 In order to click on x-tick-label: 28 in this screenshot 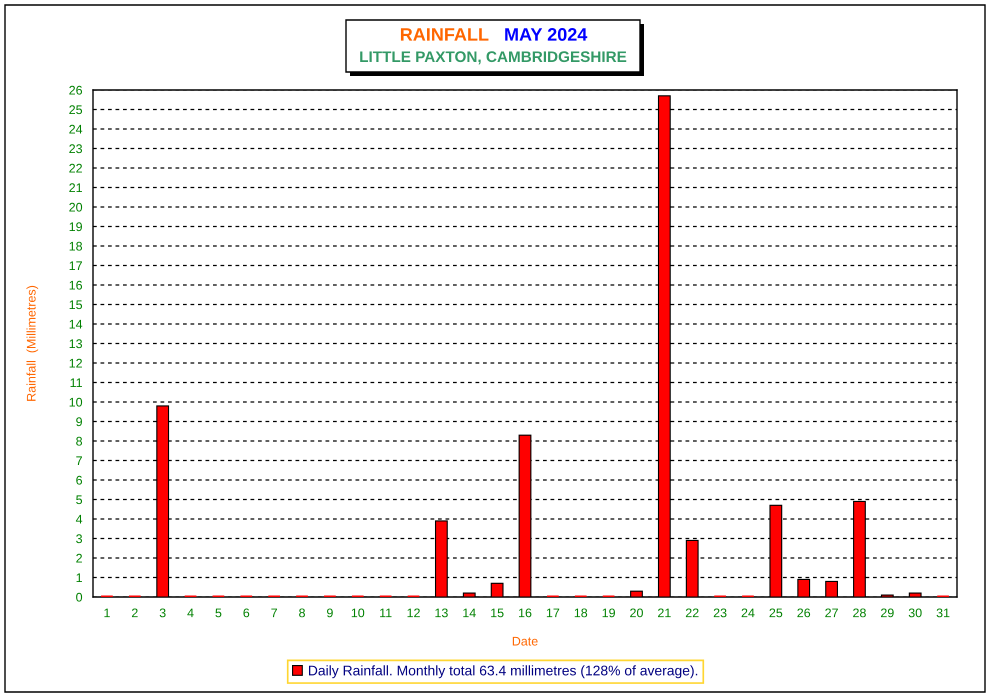, I will do `click(859, 613)`.